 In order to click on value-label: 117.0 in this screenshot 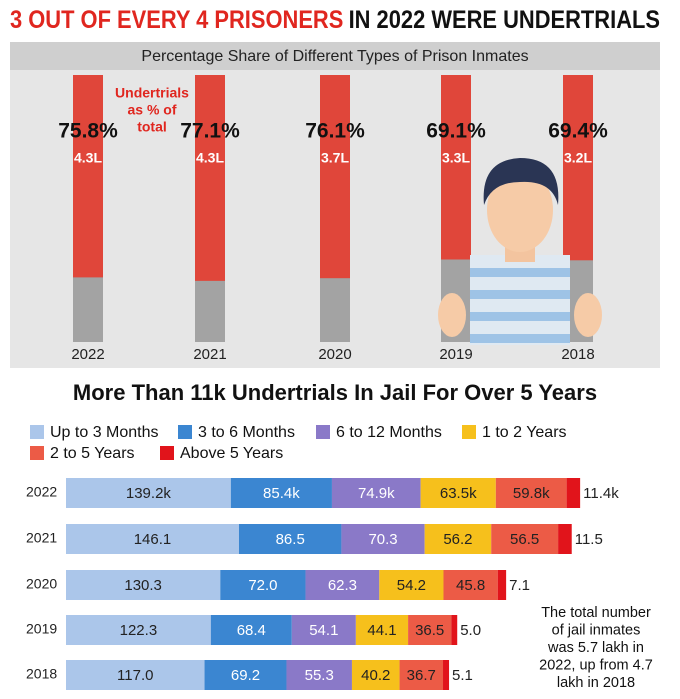, I will do `click(135, 675)`.